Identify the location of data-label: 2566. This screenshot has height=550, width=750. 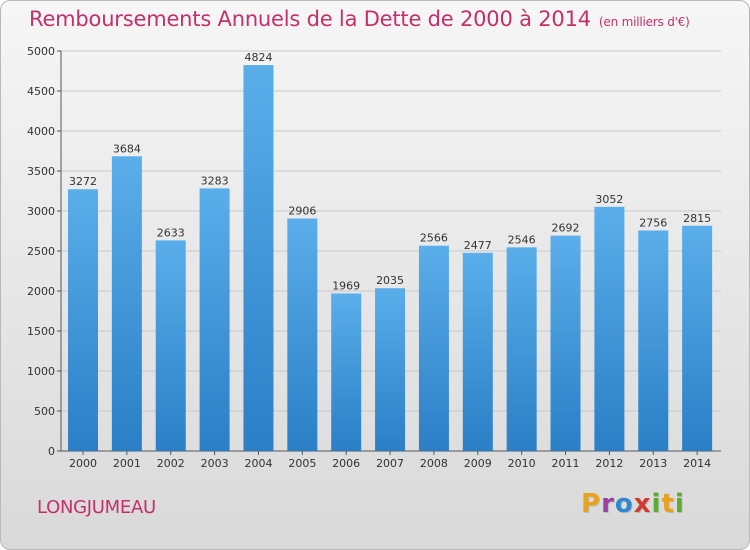
(434, 238).